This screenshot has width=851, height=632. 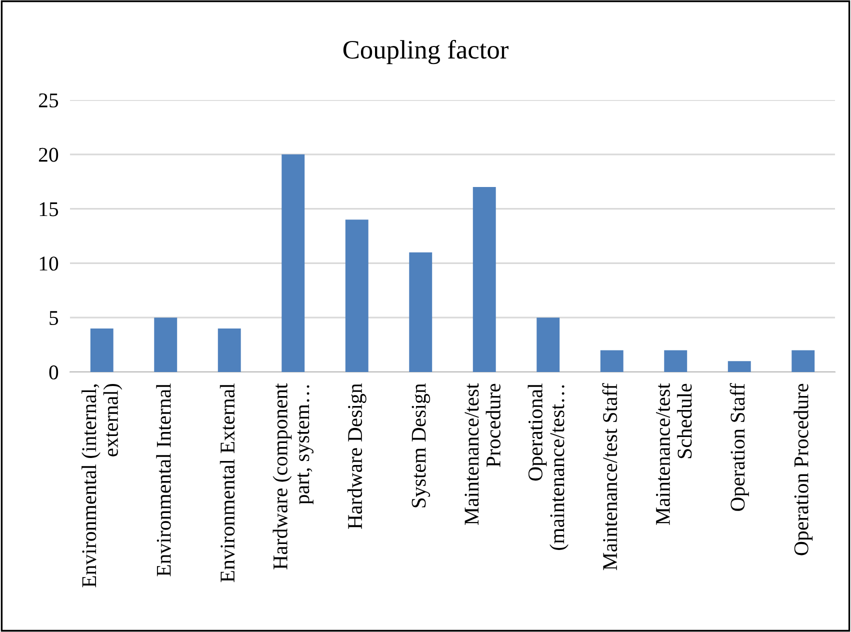 I want to click on x-tick-label: System Design, so click(x=421, y=445).